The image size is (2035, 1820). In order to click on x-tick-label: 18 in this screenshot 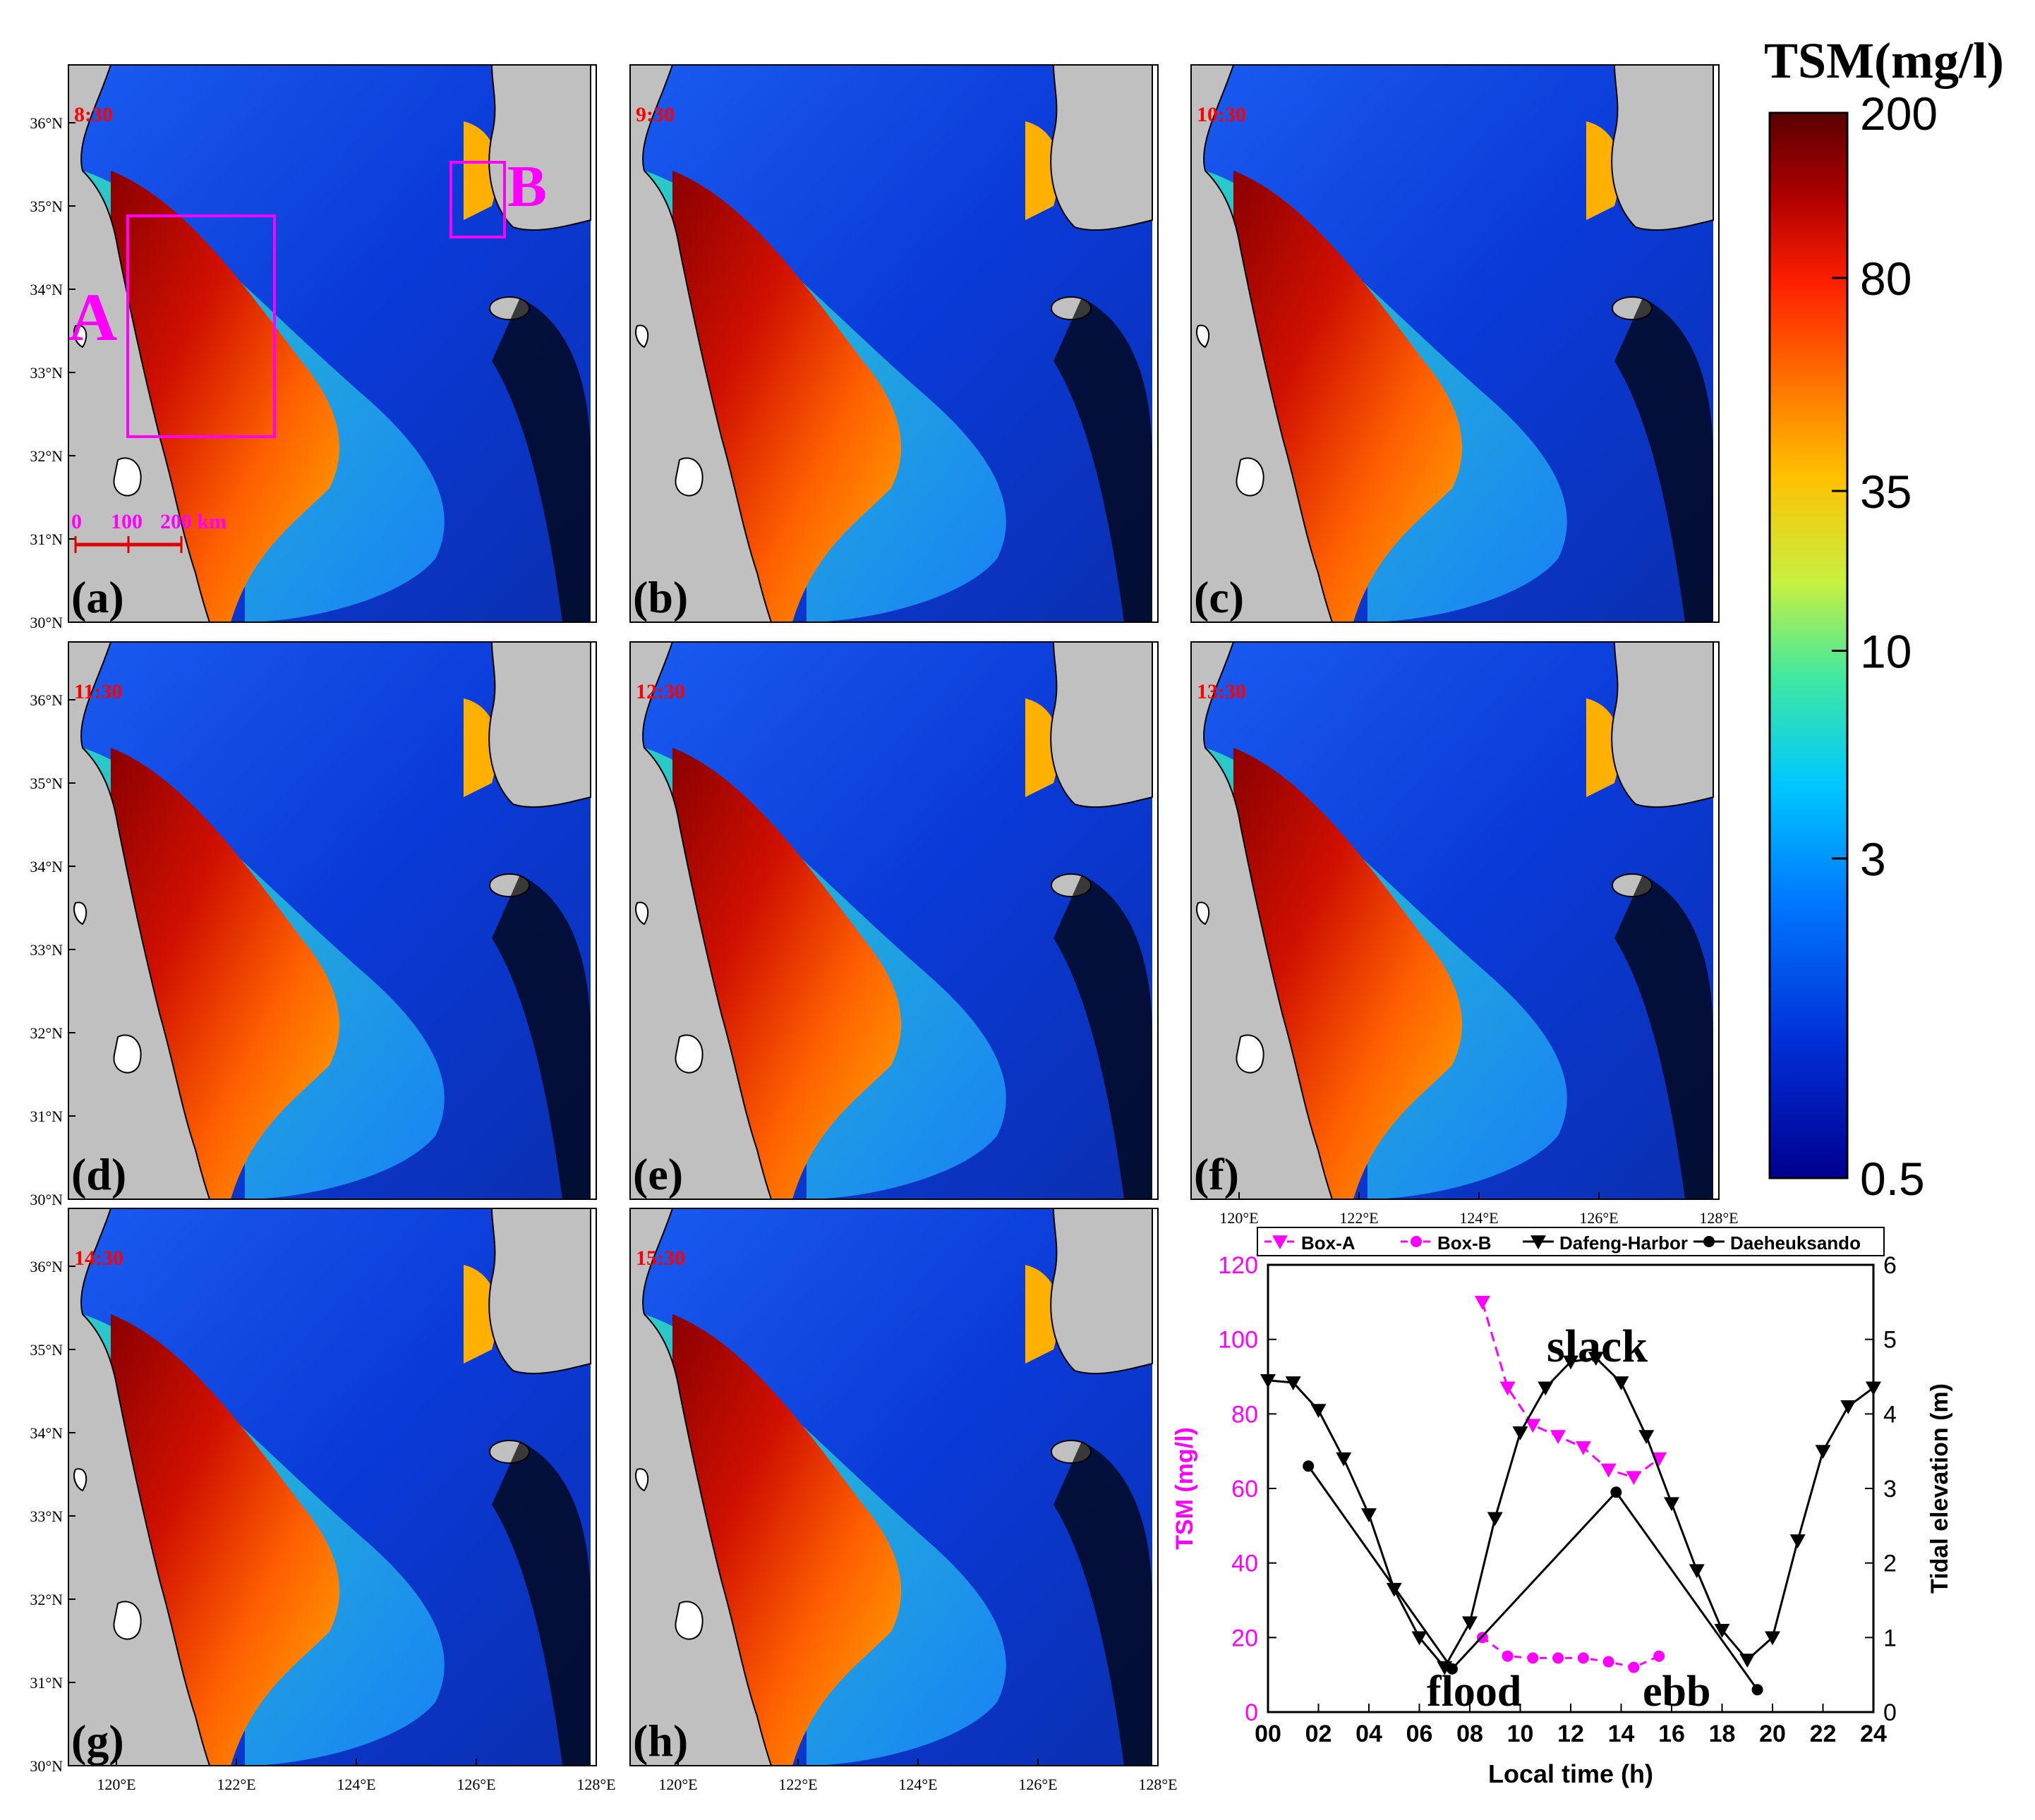, I will do `click(1723, 1734)`.